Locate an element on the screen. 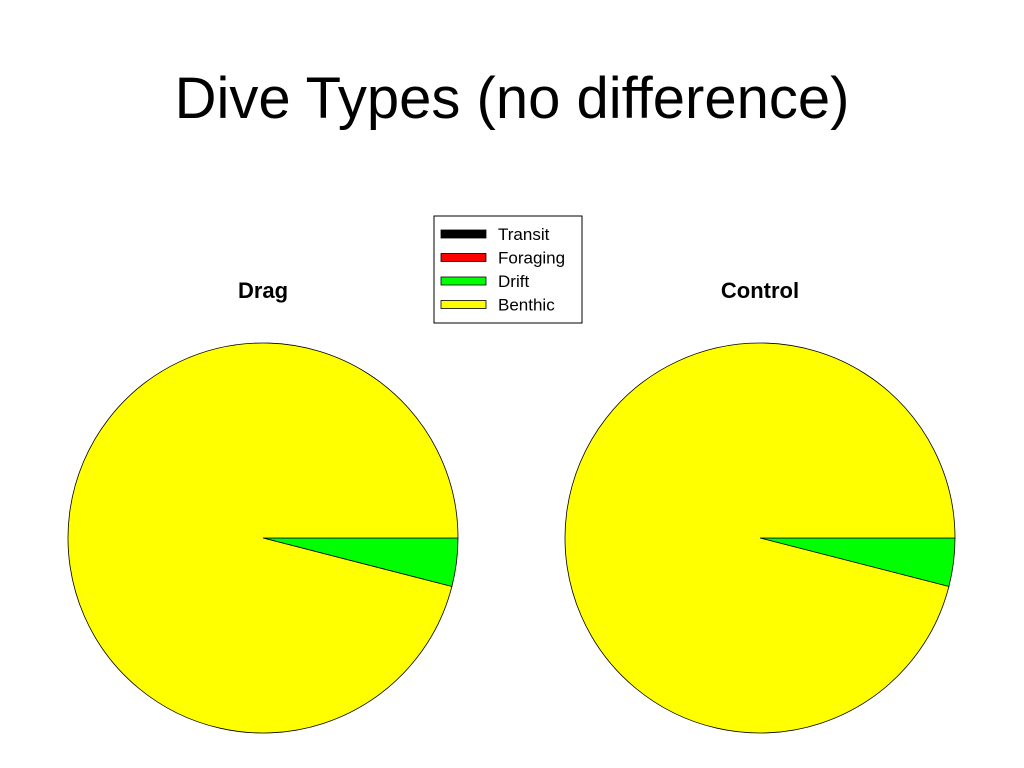  legend-swatch-benthic is located at coordinates (463, 304).